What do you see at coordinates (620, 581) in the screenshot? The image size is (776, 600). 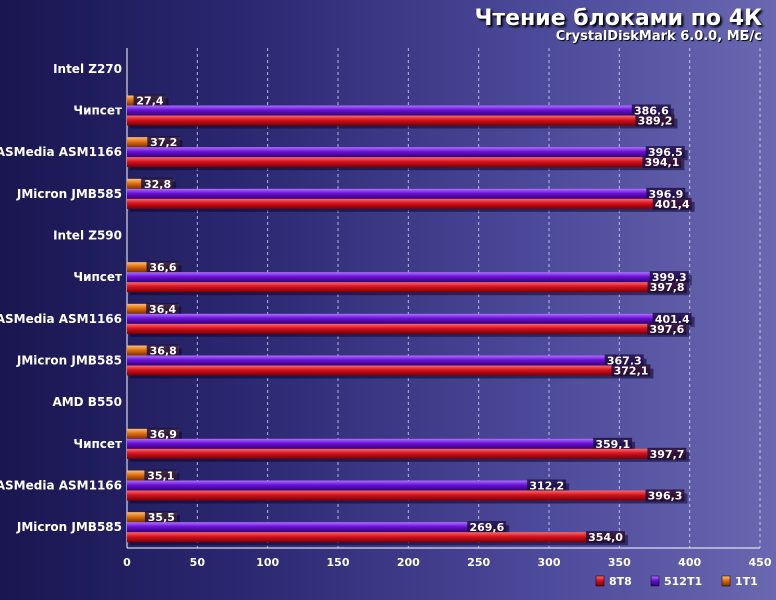 I see `legend-label: 8T8` at bounding box center [620, 581].